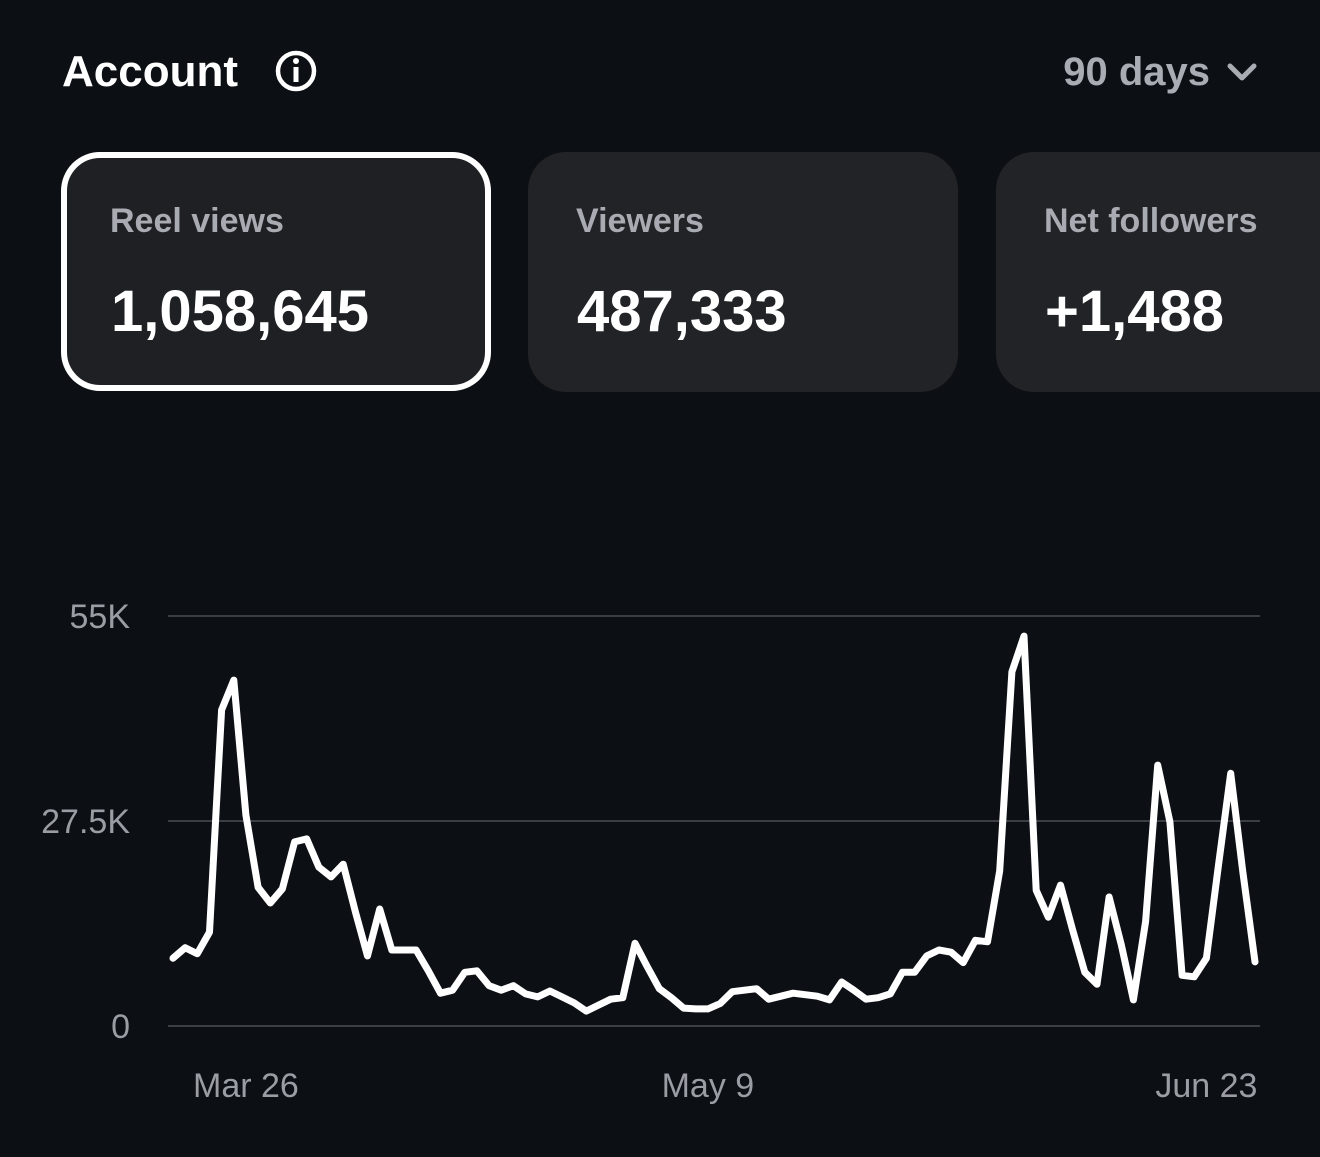 This screenshot has height=1157, width=1320. What do you see at coordinates (1134, 311) in the screenshot?
I see `card-value: +1,488` at bounding box center [1134, 311].